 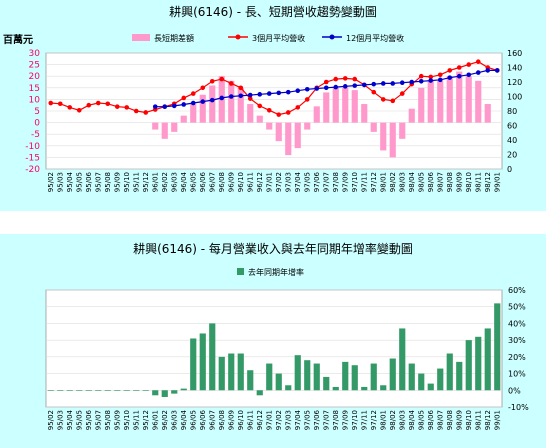 What do you see at coordinates (34, 89) in the screenshot?
I see `left-tick-label: 15` at bounding box center [34, 89].